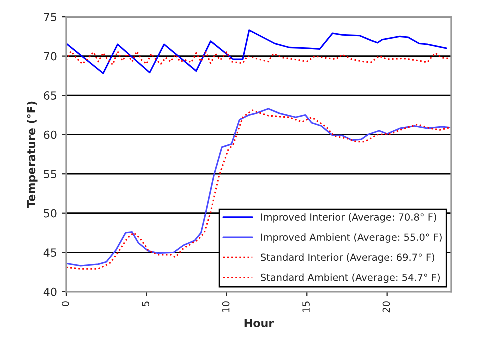 The image size is (500, 341). What do you see at coordinates (50, 96) in the screenshot?
I see `y-tick-label: 65` at bounding box center [50, 96].